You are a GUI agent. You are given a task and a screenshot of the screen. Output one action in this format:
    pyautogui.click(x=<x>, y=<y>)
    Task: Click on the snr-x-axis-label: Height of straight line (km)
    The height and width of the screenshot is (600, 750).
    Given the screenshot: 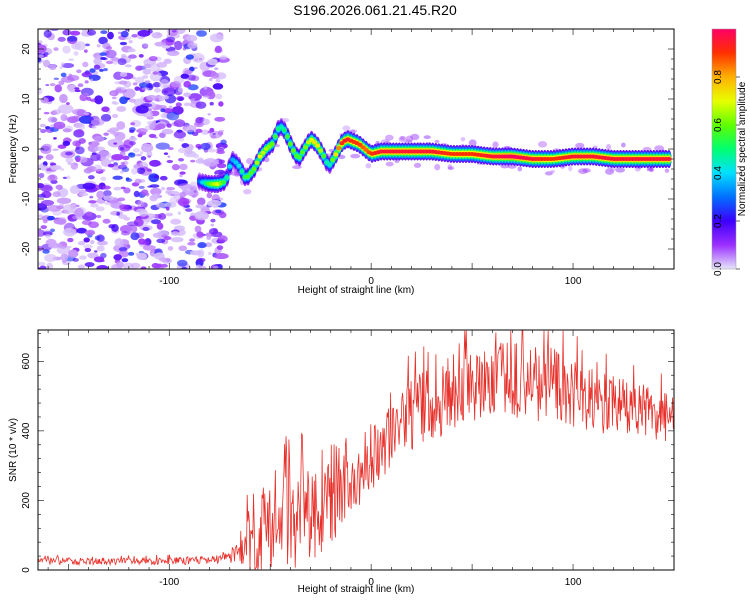 What is the action you would take?
    pyautogui.click(x=356, y=589)
    